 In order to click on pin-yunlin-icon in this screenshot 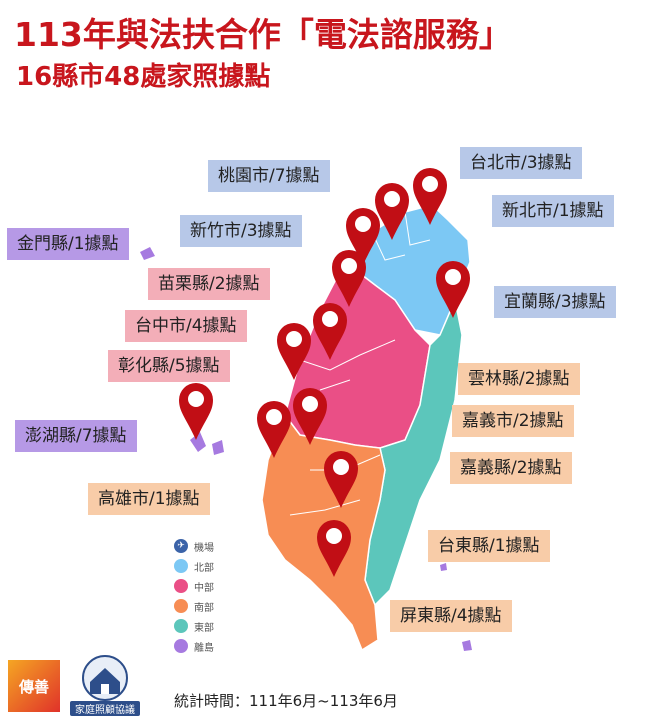, I will do `click(310, 416)`.